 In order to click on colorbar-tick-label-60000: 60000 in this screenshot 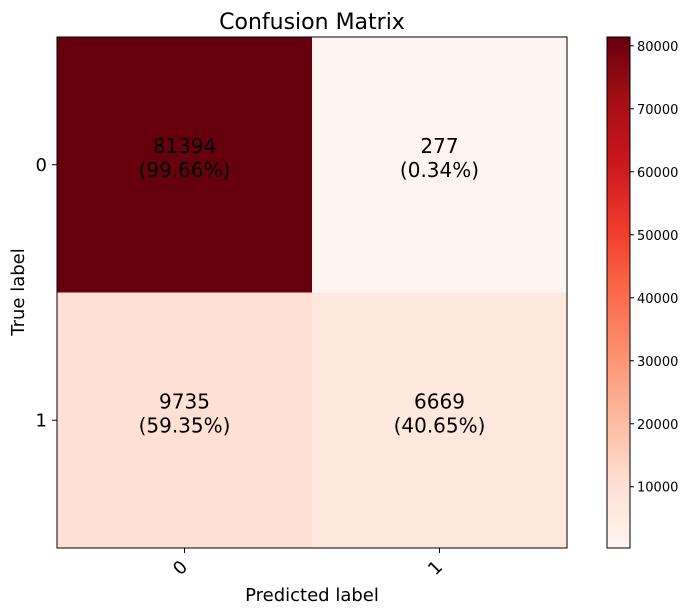, I will do `click(657, 173)`.